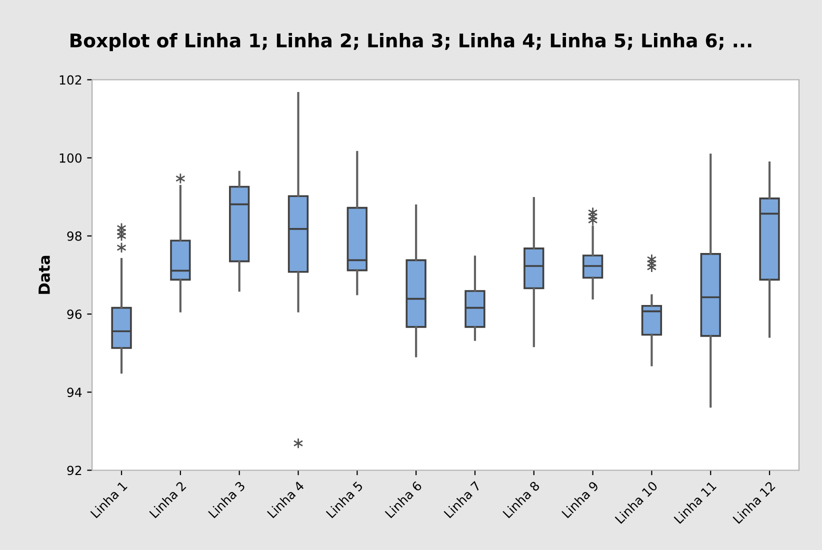 This screenshot has width=822, height=550. Describe the element at coordinates (74, 314) in the screenshot. I see `y-tick-label: 96` at that location.